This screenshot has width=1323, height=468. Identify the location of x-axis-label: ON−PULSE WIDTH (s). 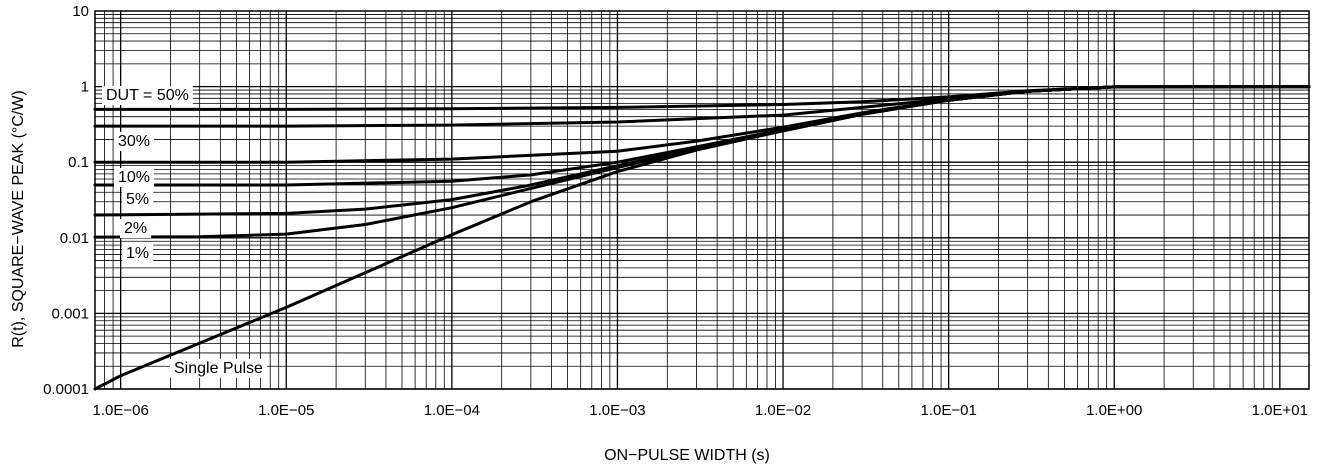
(687, 455).